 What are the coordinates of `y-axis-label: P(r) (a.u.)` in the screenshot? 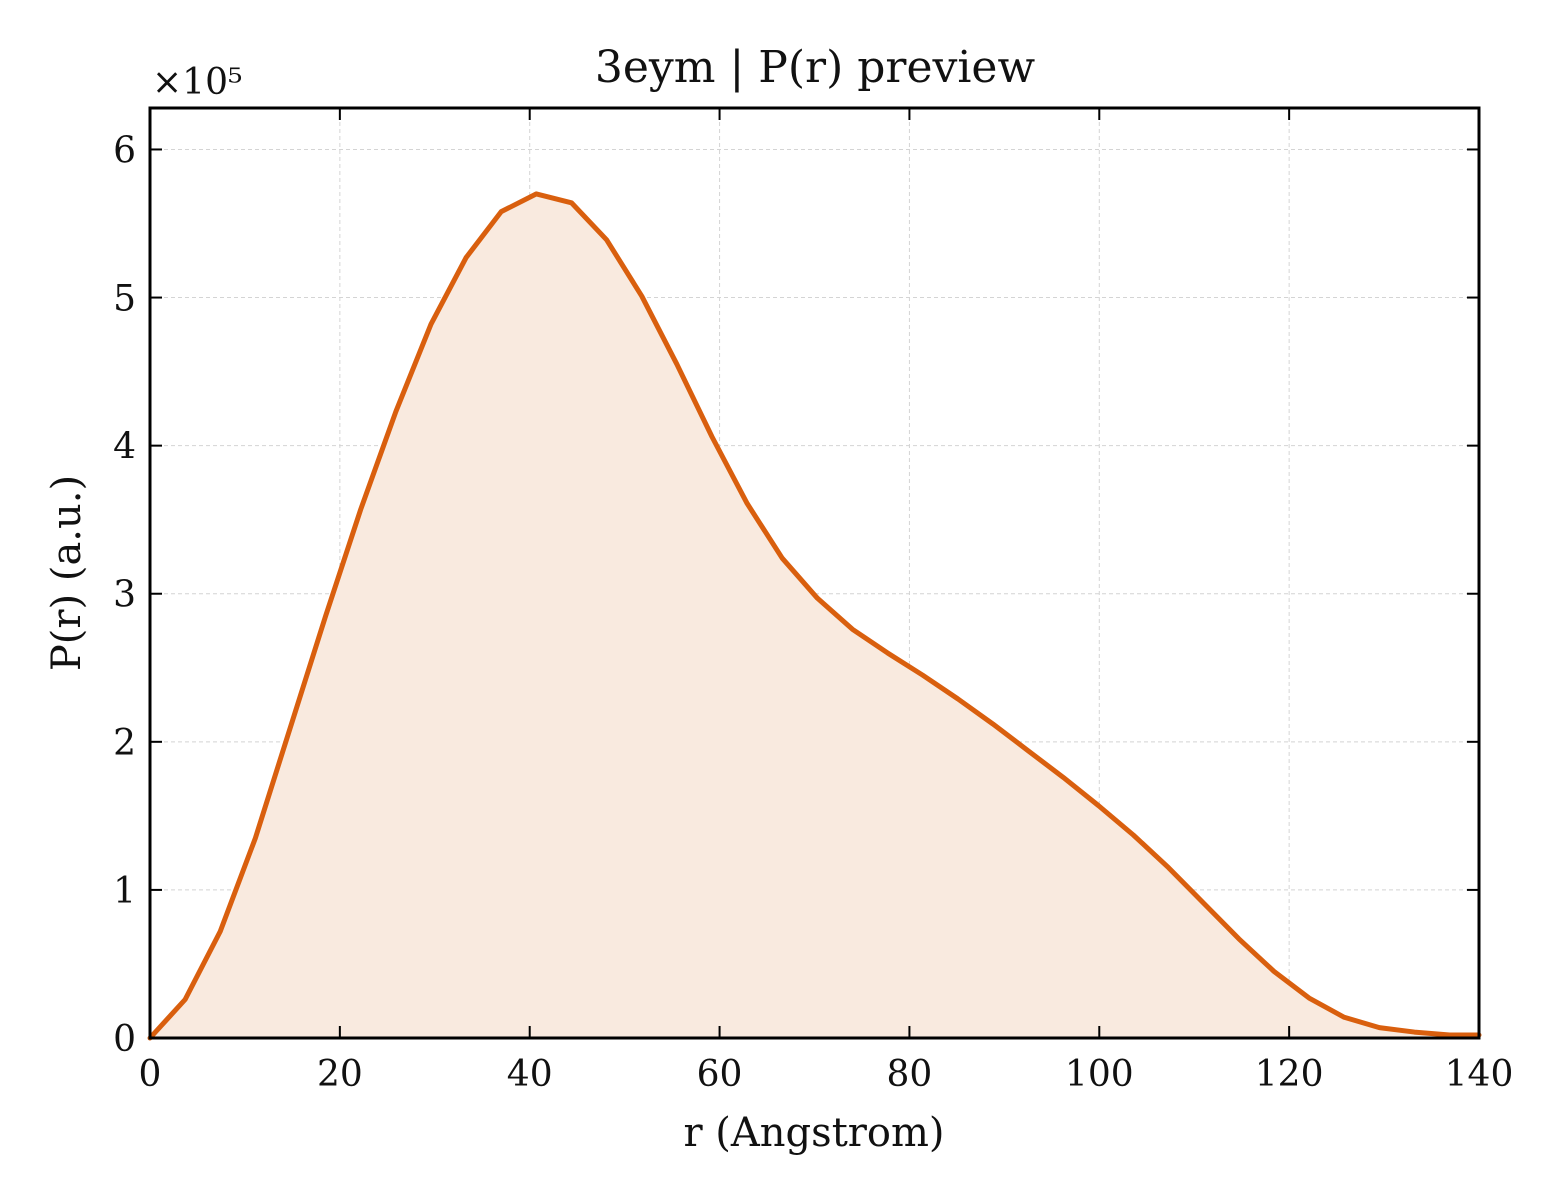 It's located at (67, 573).